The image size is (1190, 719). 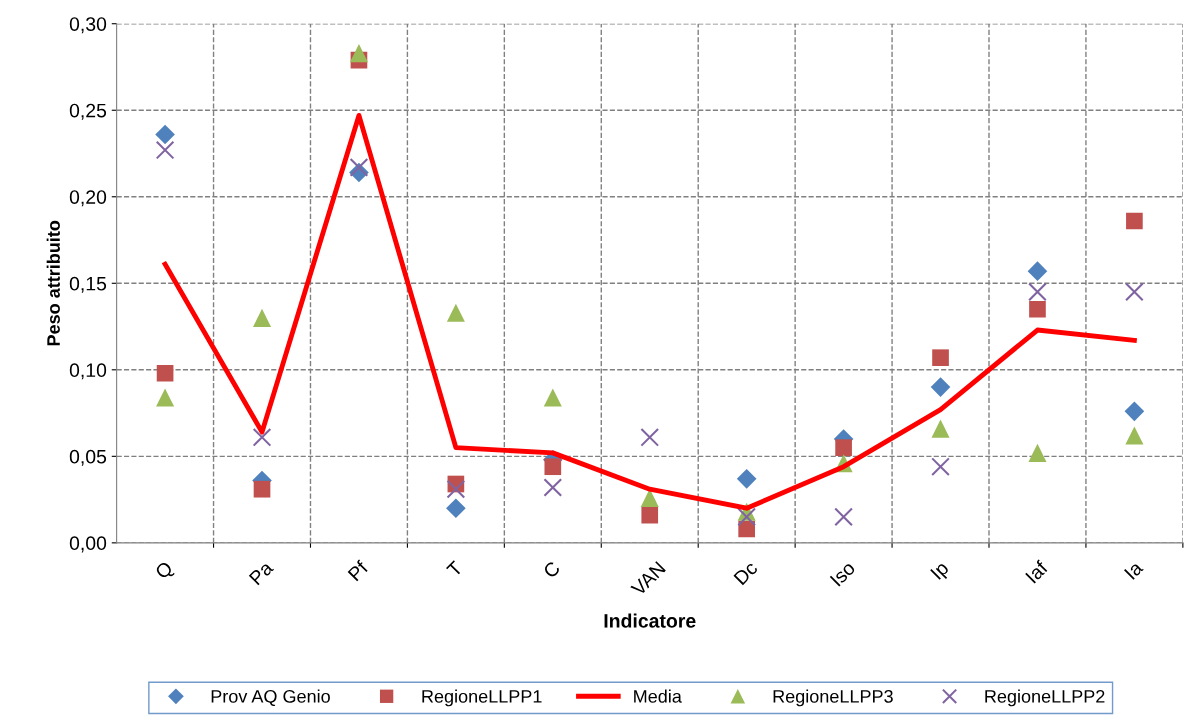 What do you see at coordinates (88, 457) in the screenshot?
I see `y-tick-label: 0,05` at bounding box center [88, 457].